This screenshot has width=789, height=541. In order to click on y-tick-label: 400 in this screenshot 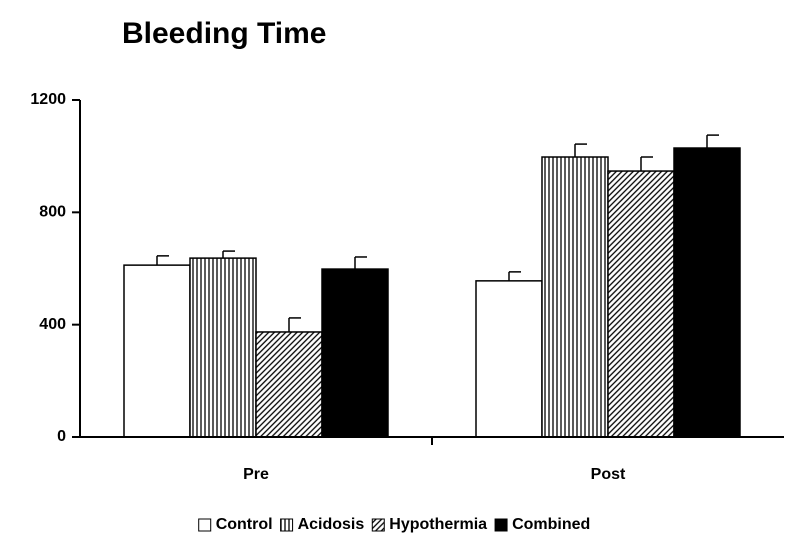, I will do `click(52, 324)`.